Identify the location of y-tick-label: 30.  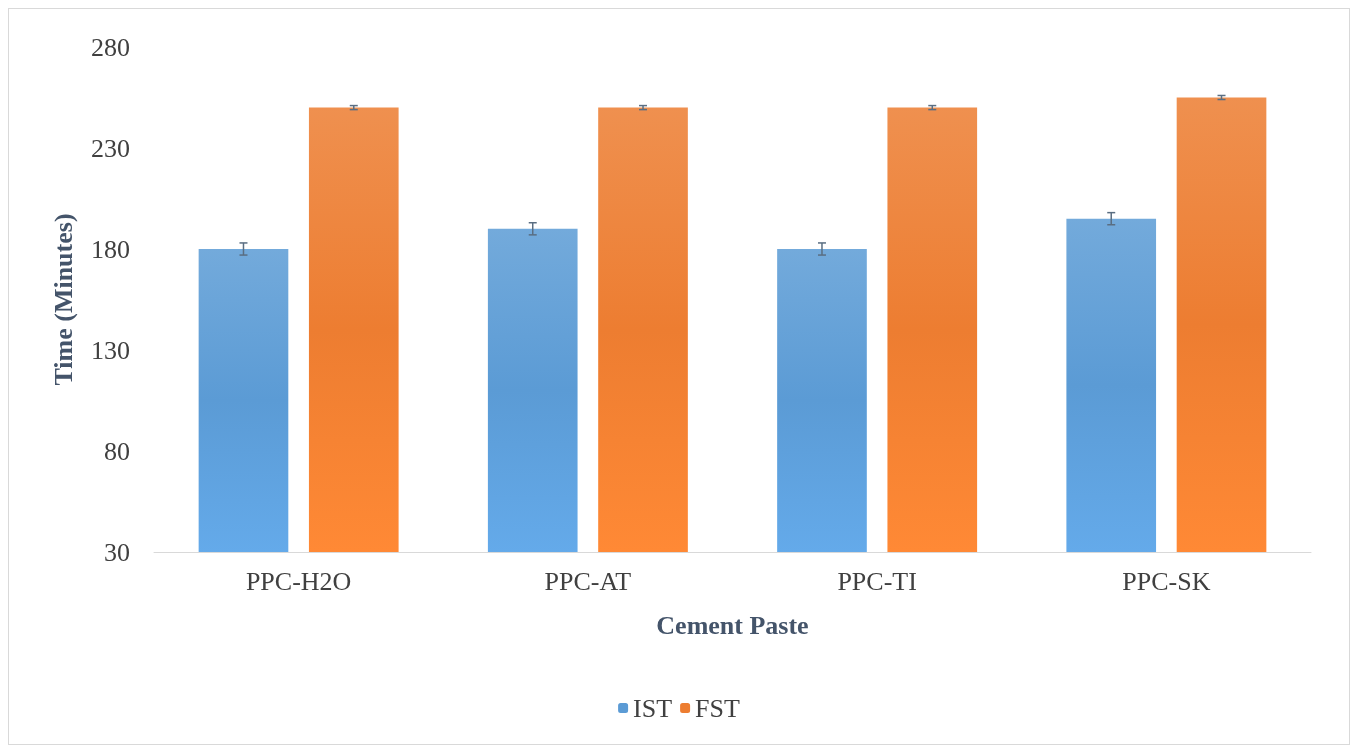
(117, 552).